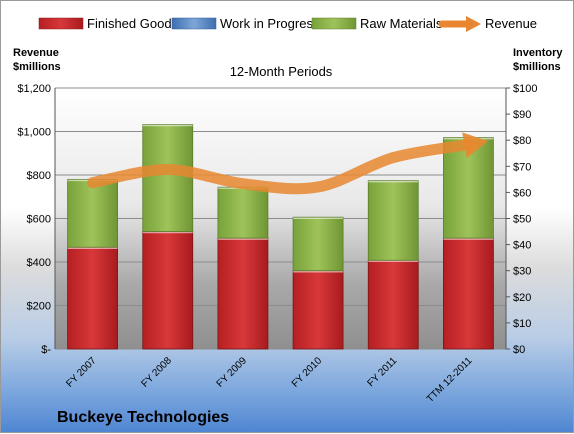  Describe the element at coordinates (525, 89) in the screenshot. I see `right-tick-label: $100` at that location.